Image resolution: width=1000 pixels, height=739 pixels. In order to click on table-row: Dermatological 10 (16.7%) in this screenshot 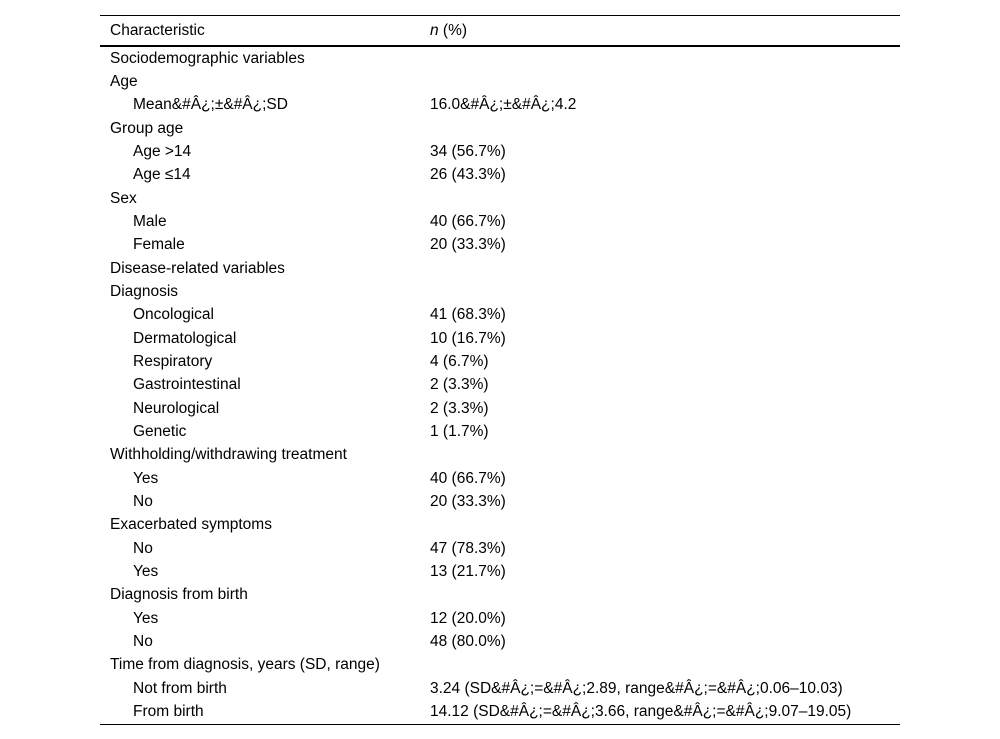, I will do `click(500, 338)`.